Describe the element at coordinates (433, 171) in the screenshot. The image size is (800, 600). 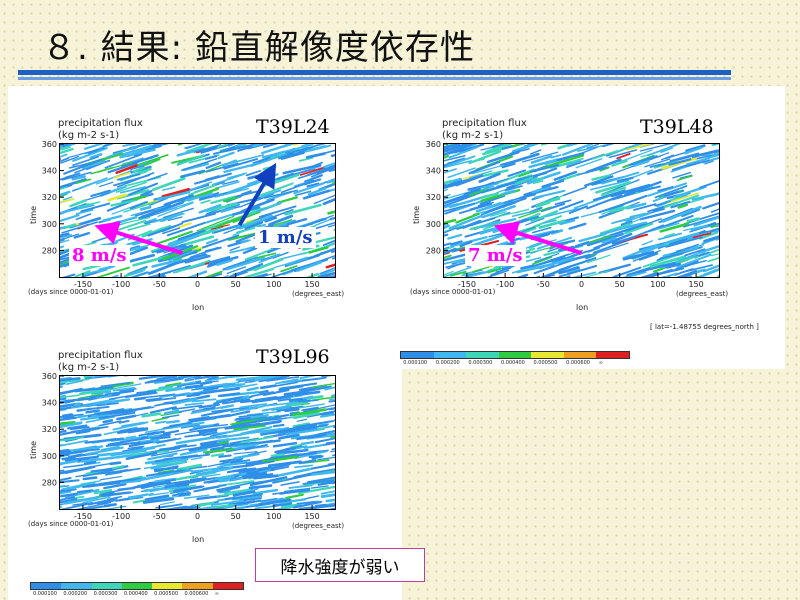
I see `y-tick-label: 340` at that location.